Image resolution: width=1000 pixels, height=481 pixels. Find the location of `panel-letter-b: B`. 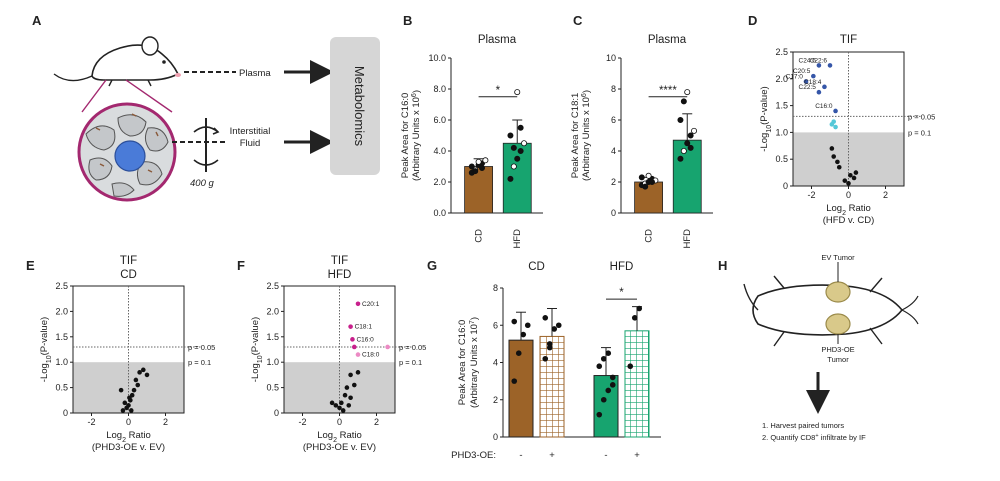

panel-letter-b: B is located at coordinates (407, 20).